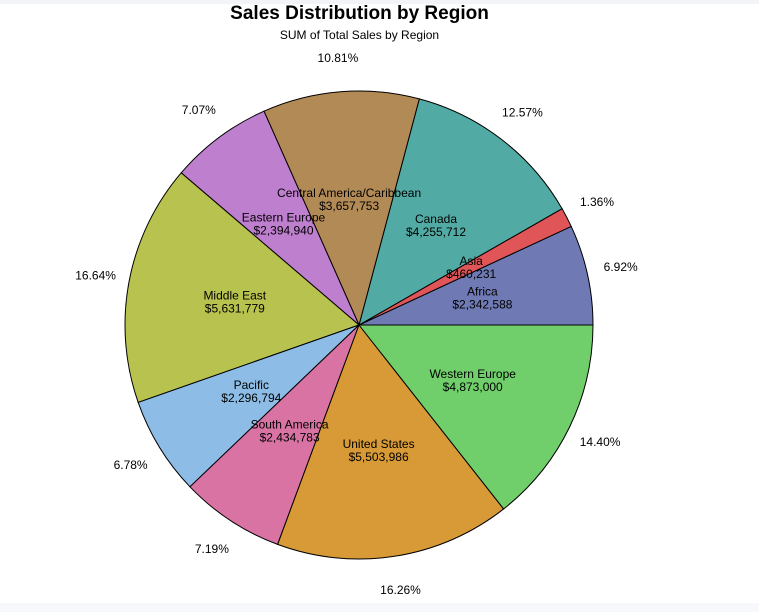 The width and height of the screenshot is (759, 612). What do you see at coordinates (471, 274) in the screenshot?
I see `slice-value: $460,231` at bounding box center [471, 274].